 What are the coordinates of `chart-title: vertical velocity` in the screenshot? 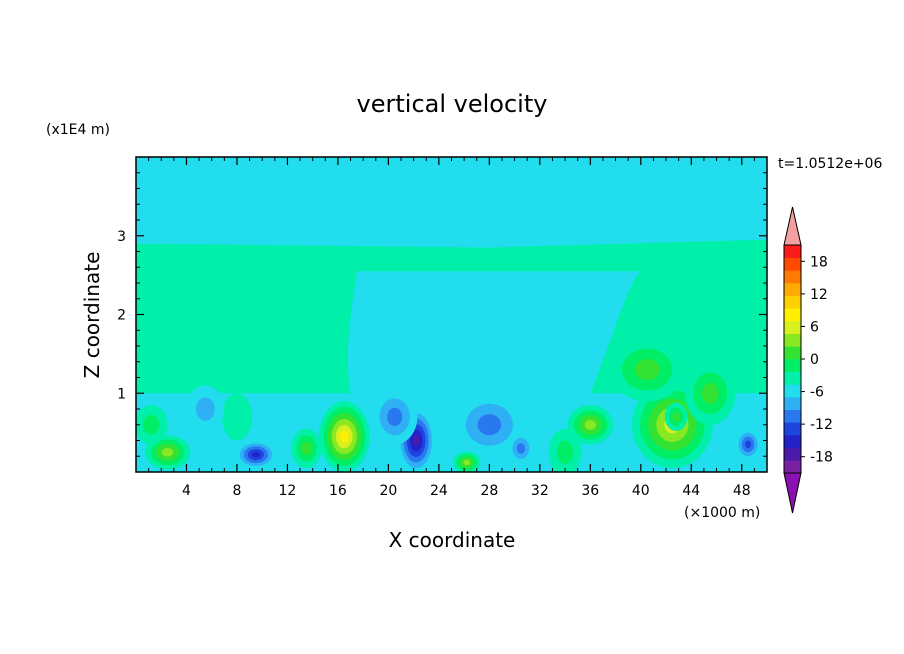 It's located at (452, 104).